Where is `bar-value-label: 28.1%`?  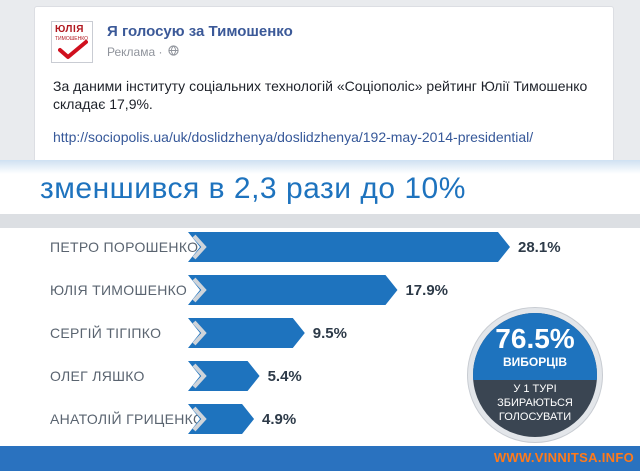
bar-value-label: 28.1% is located at coordinates (539, 247).